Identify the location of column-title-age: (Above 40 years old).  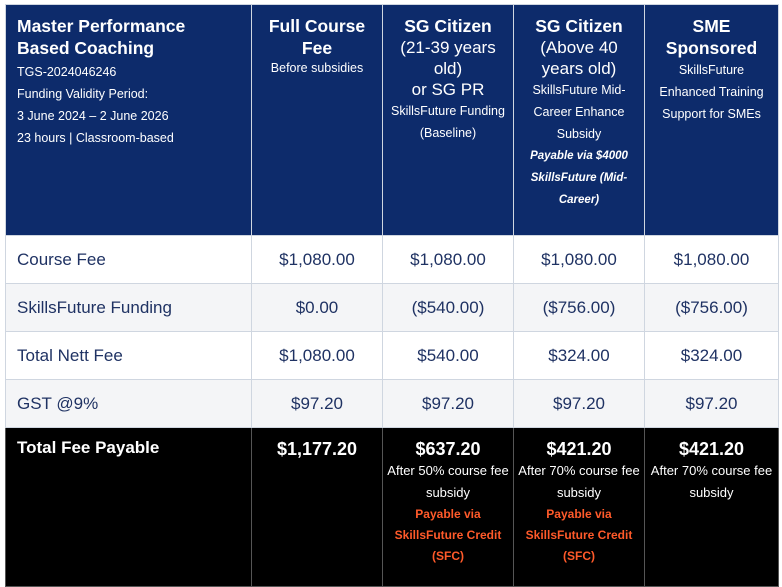
(579, 58).